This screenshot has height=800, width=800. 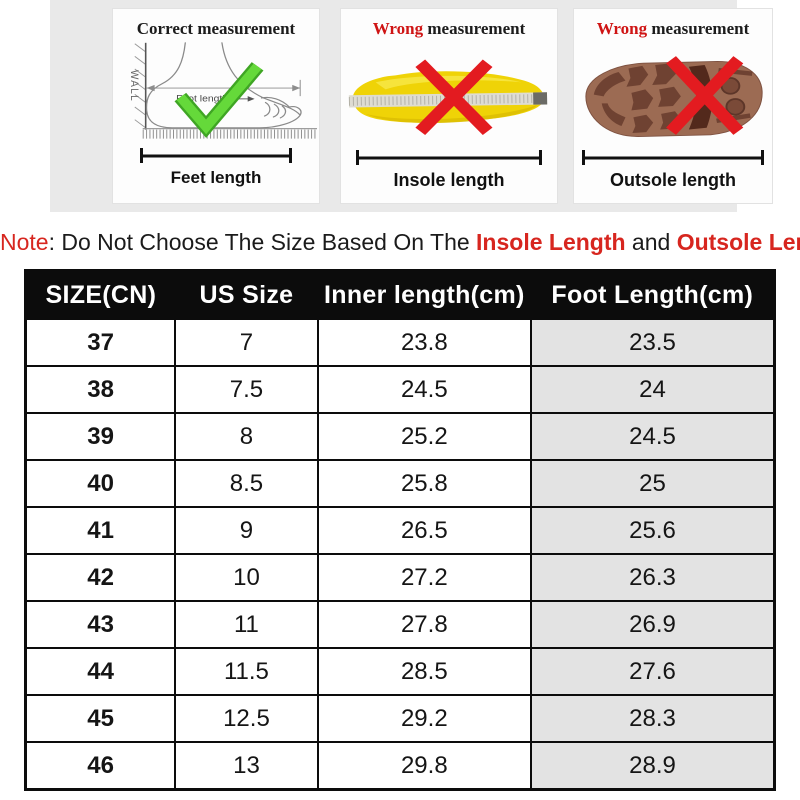 I want to click on cell-us: 7, so click(x=246, y=342).